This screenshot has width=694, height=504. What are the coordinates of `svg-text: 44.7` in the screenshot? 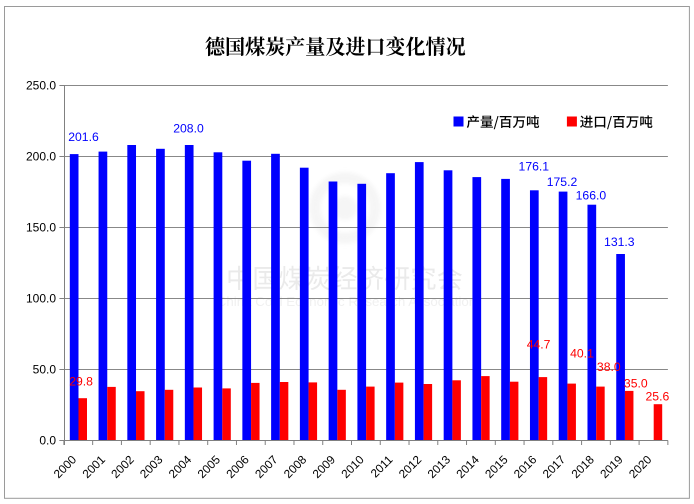 It's located at (539, 344).